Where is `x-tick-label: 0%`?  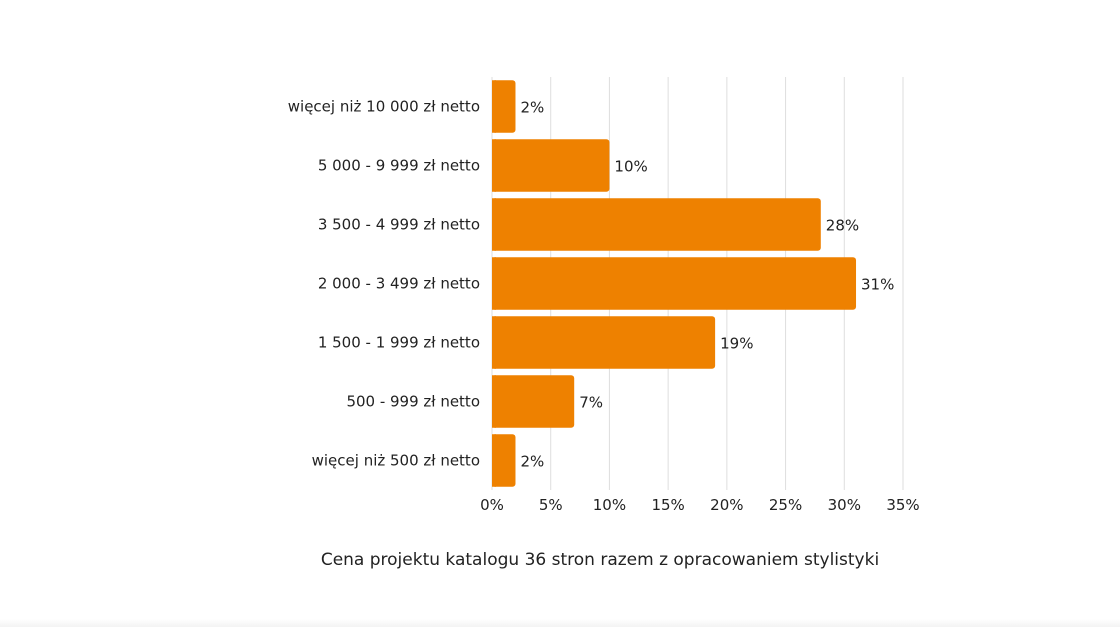 x-tick-label: 0% is located at coordinates (492, 505).